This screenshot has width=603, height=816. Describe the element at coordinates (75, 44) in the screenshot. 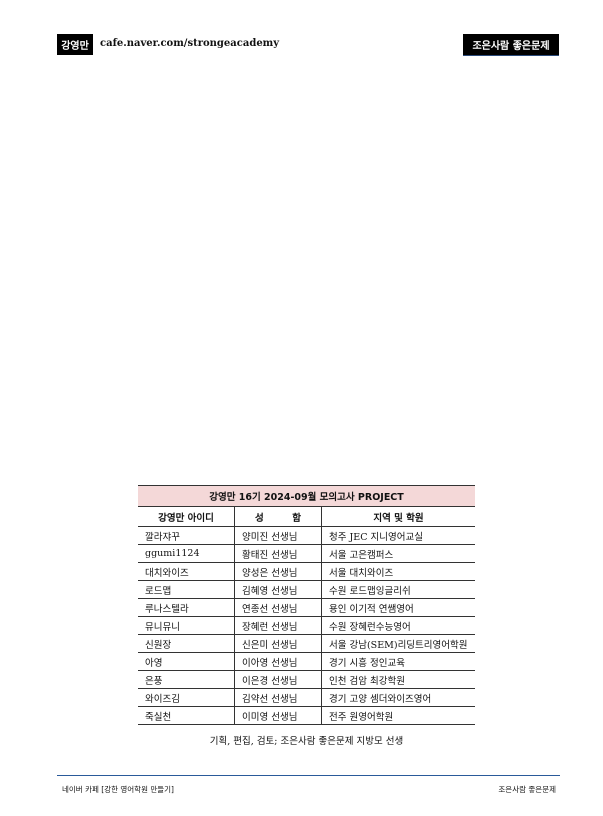

I see `brand-label: 강영만` at that location.